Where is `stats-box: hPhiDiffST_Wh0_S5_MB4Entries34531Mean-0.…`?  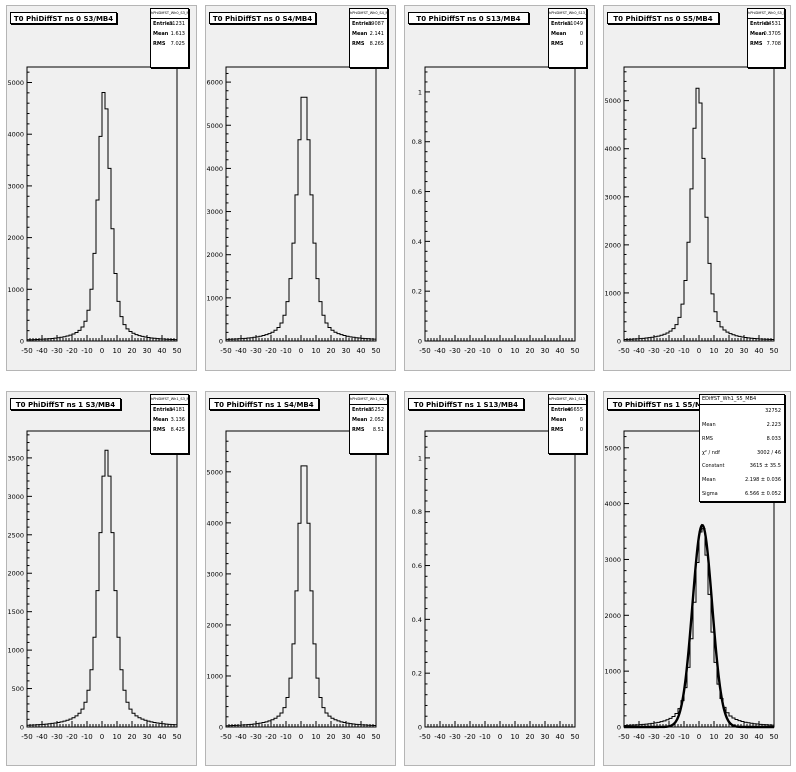 stats-box: hPhiDiffST_Wh0_S5_MB4Entries34531Mean-0.… is located at coordinates (766, 38).